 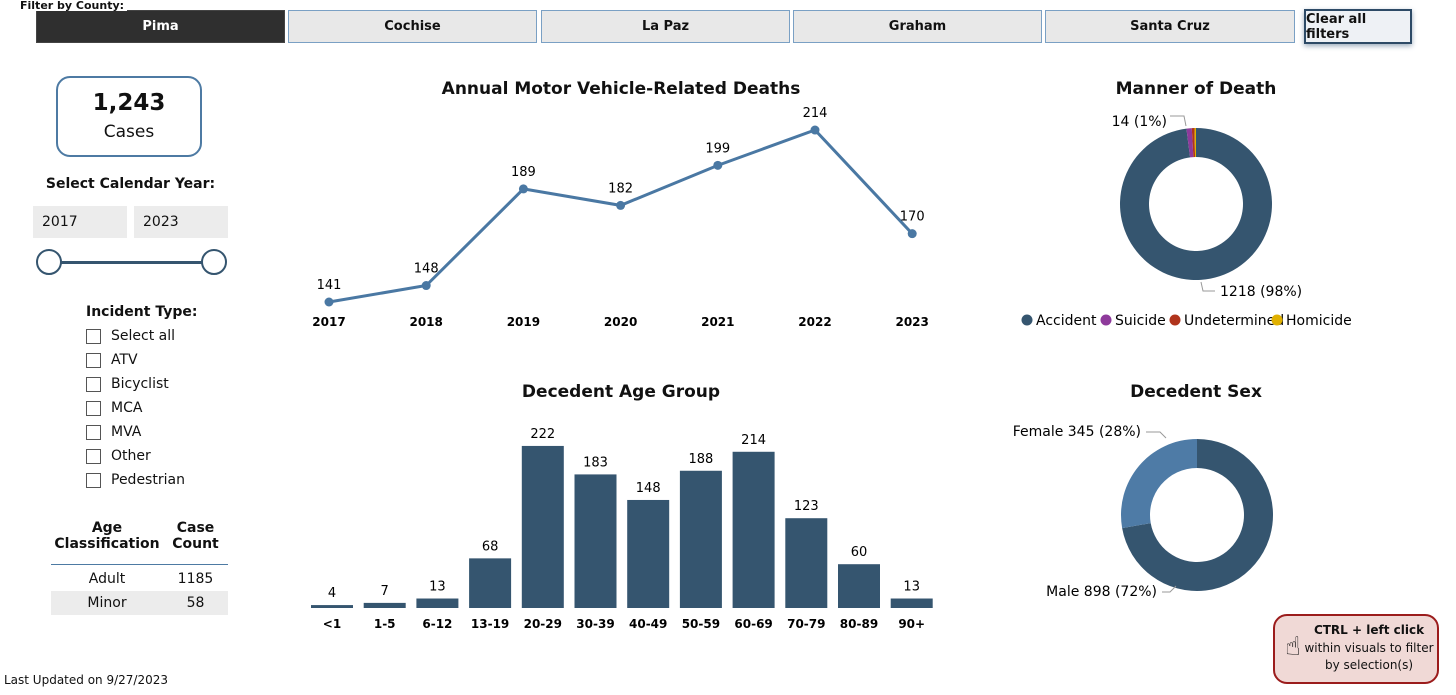 What do you see at coordinates (129, 132) in the screenshot?
I see `cases-label: Cases` at bounding box center [129, 132].